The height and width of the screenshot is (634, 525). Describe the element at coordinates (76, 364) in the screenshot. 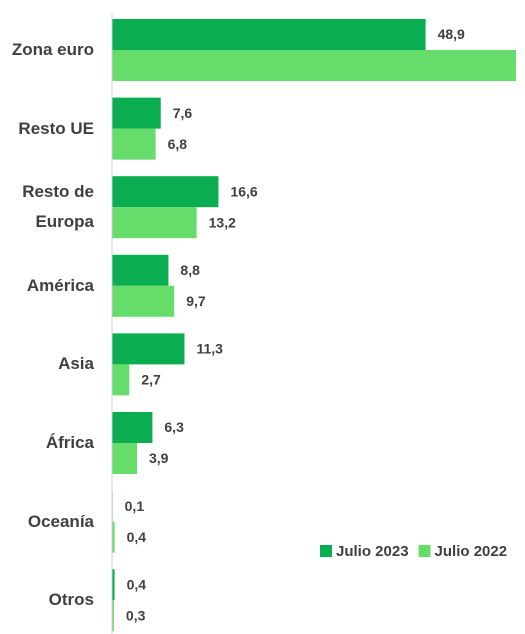

I see `category-label: Asia` at that location.